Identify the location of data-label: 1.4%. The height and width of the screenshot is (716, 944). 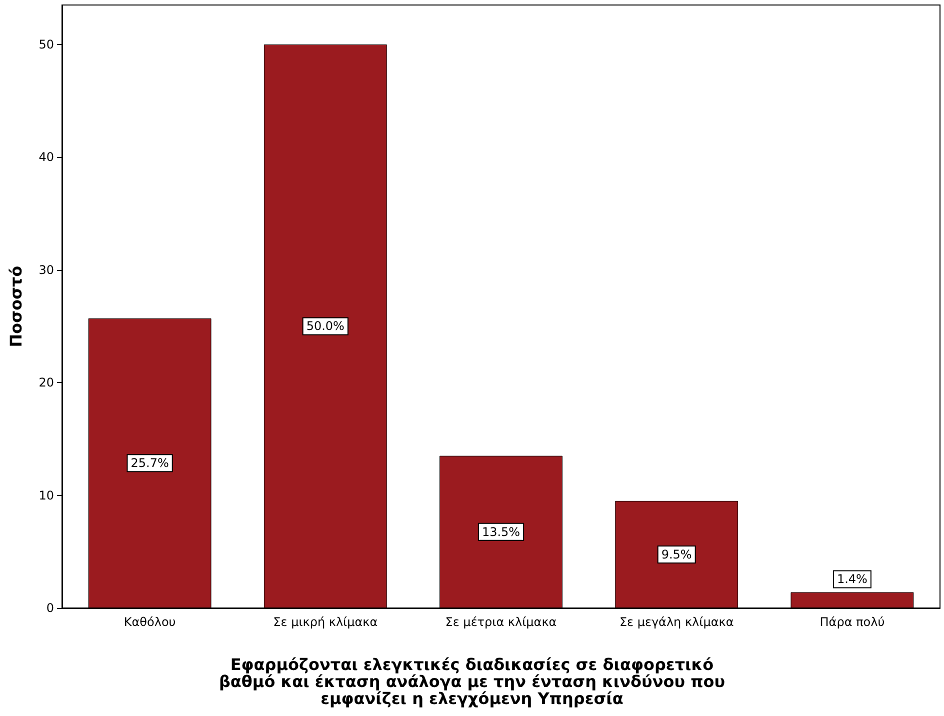
(852, 579).